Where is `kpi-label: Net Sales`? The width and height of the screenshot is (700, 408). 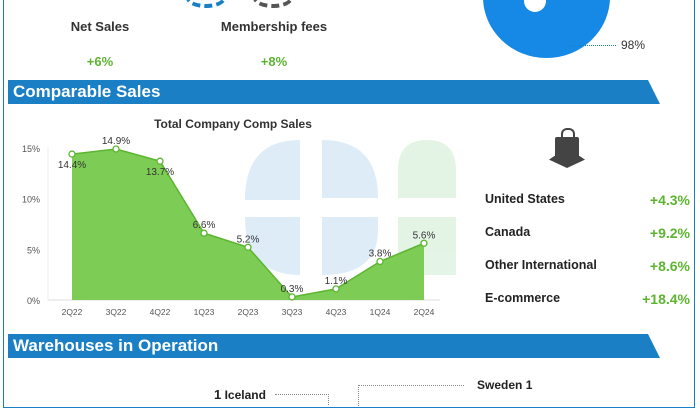
kpi-label: Net Sales is located at coordinates (100, 26).